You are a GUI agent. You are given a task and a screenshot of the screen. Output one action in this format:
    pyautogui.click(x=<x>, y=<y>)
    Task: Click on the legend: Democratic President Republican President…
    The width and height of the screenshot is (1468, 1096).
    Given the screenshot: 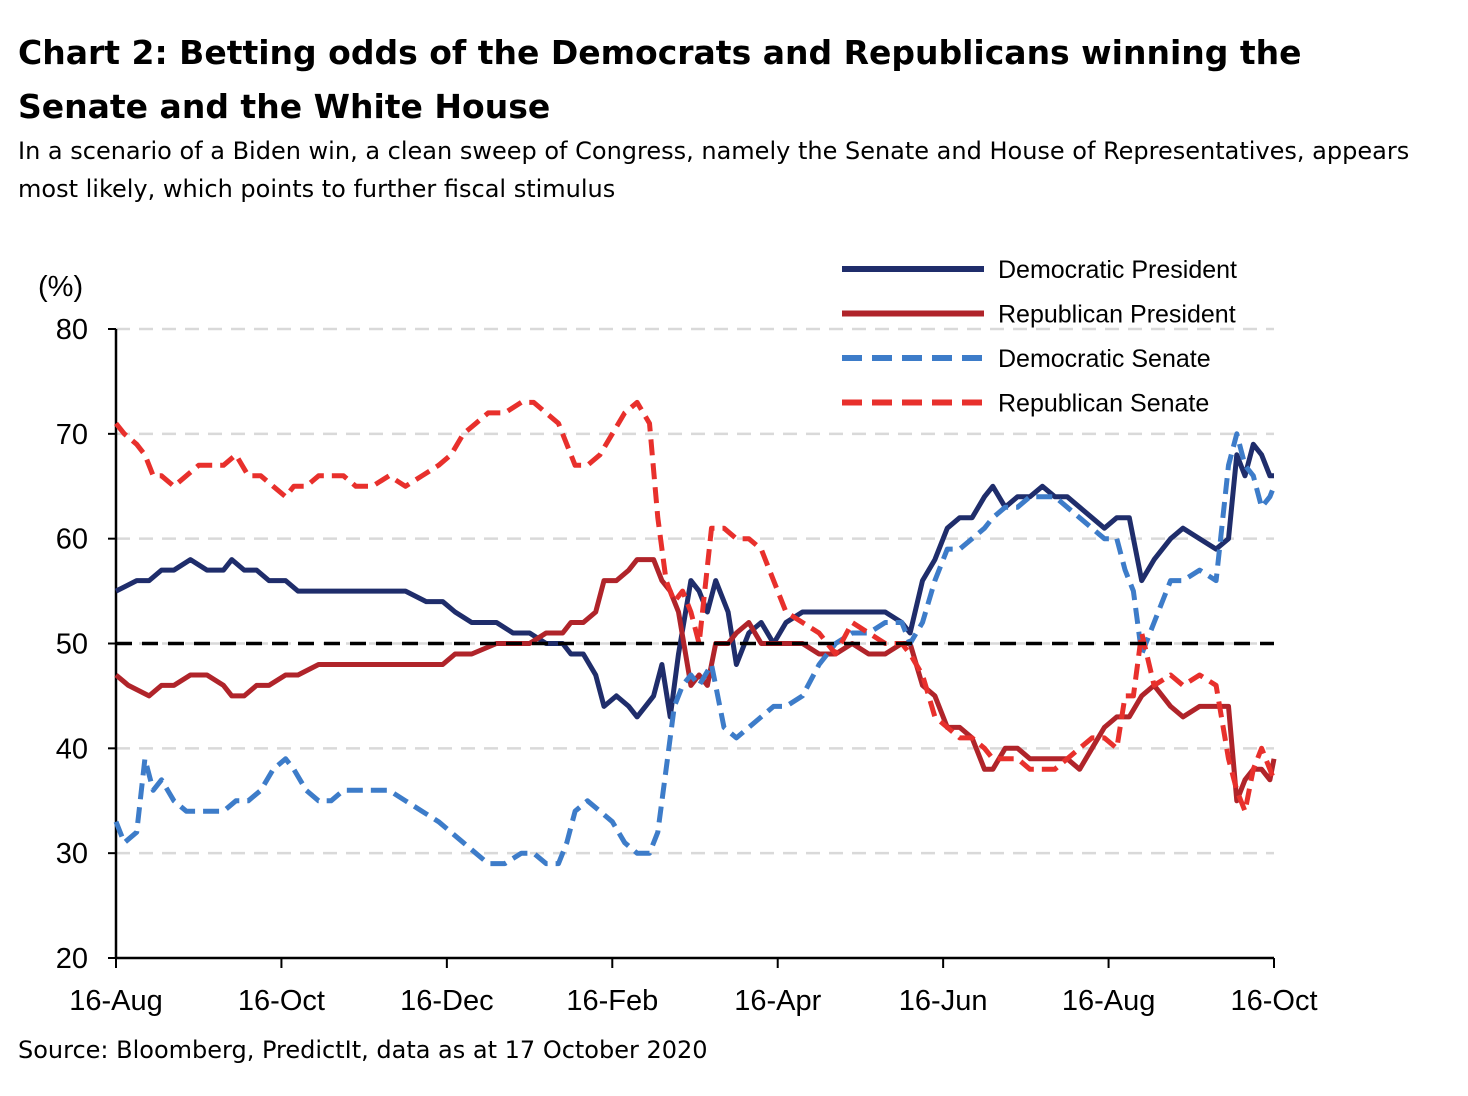 What is the action you would take?
    pyautogui.click(x=1039, y=337)
    